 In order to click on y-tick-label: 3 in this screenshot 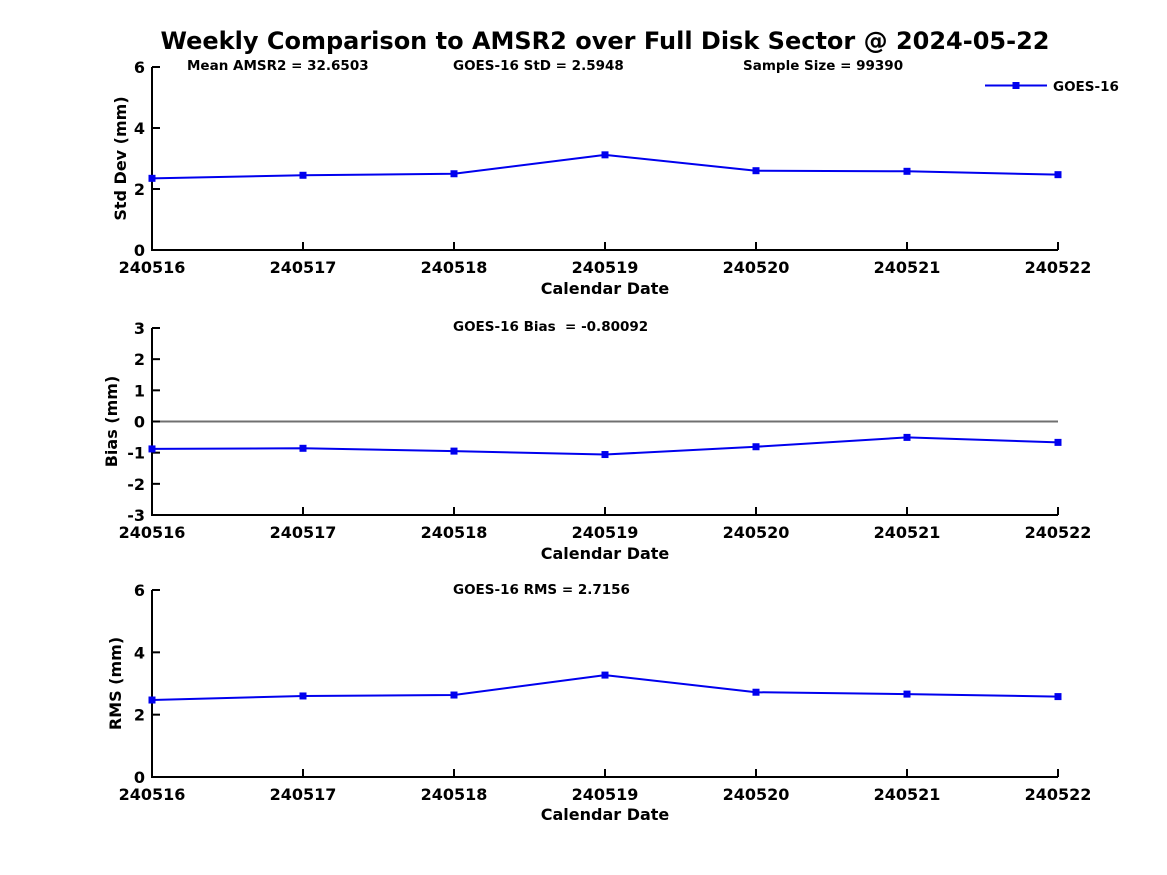, I will do `click(139, 328)`.